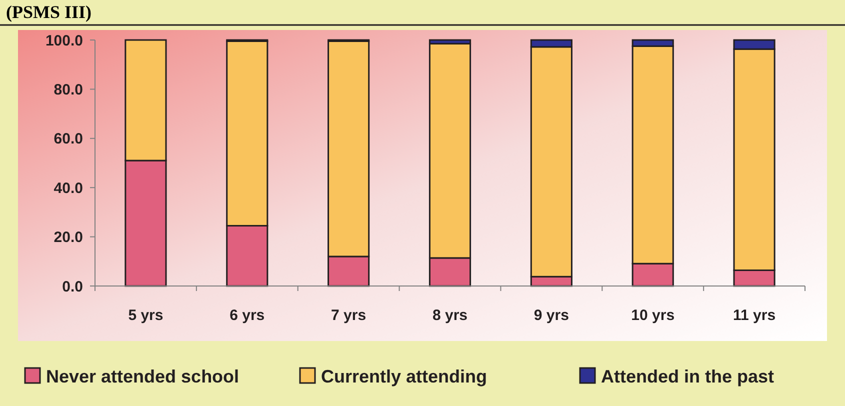 The image size is (845, 406). Describe the element at coordinates (49, 12) in the screenshot. I see `chart-title: (PSMS III)` at that location.